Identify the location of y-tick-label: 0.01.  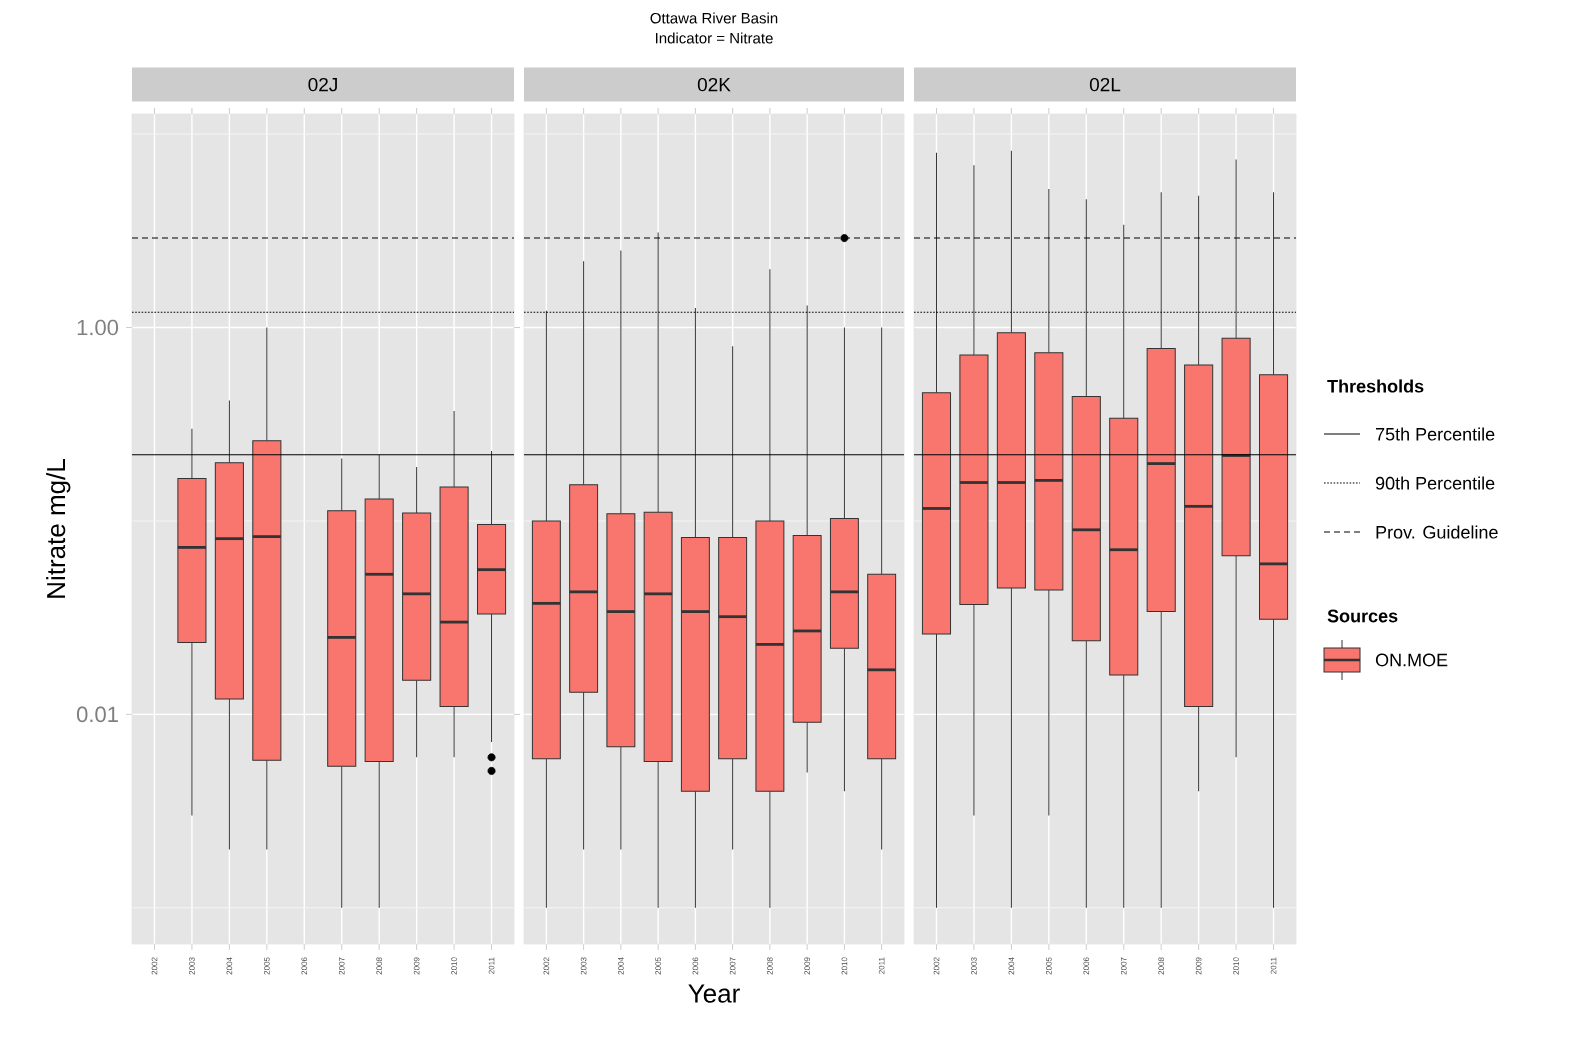
(97, 714).